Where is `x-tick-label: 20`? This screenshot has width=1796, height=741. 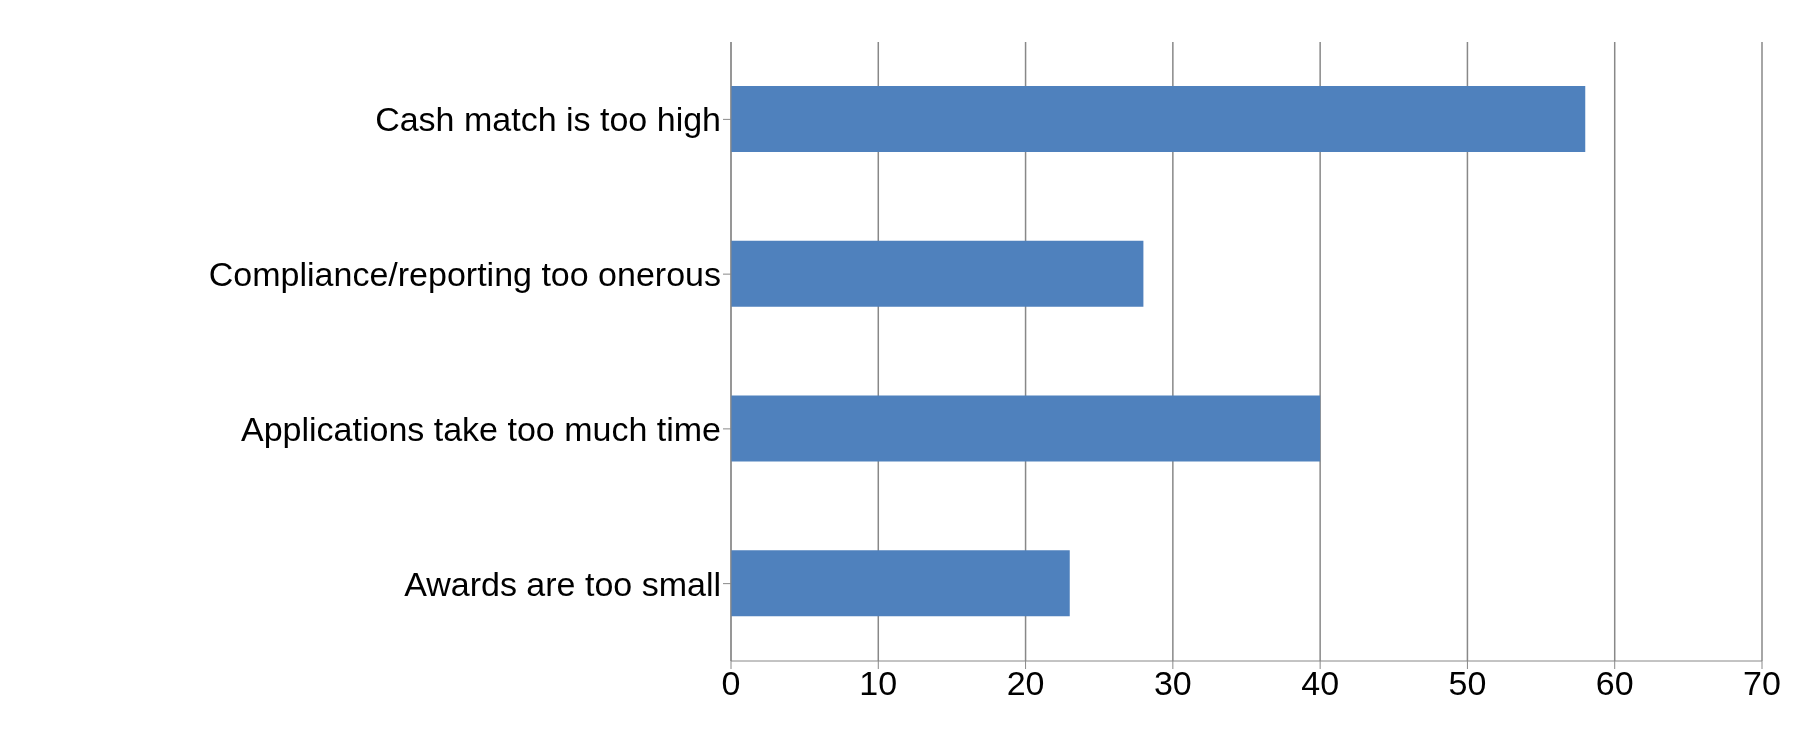
x-tick-label: 20 is located at coordinates (1025, 683).